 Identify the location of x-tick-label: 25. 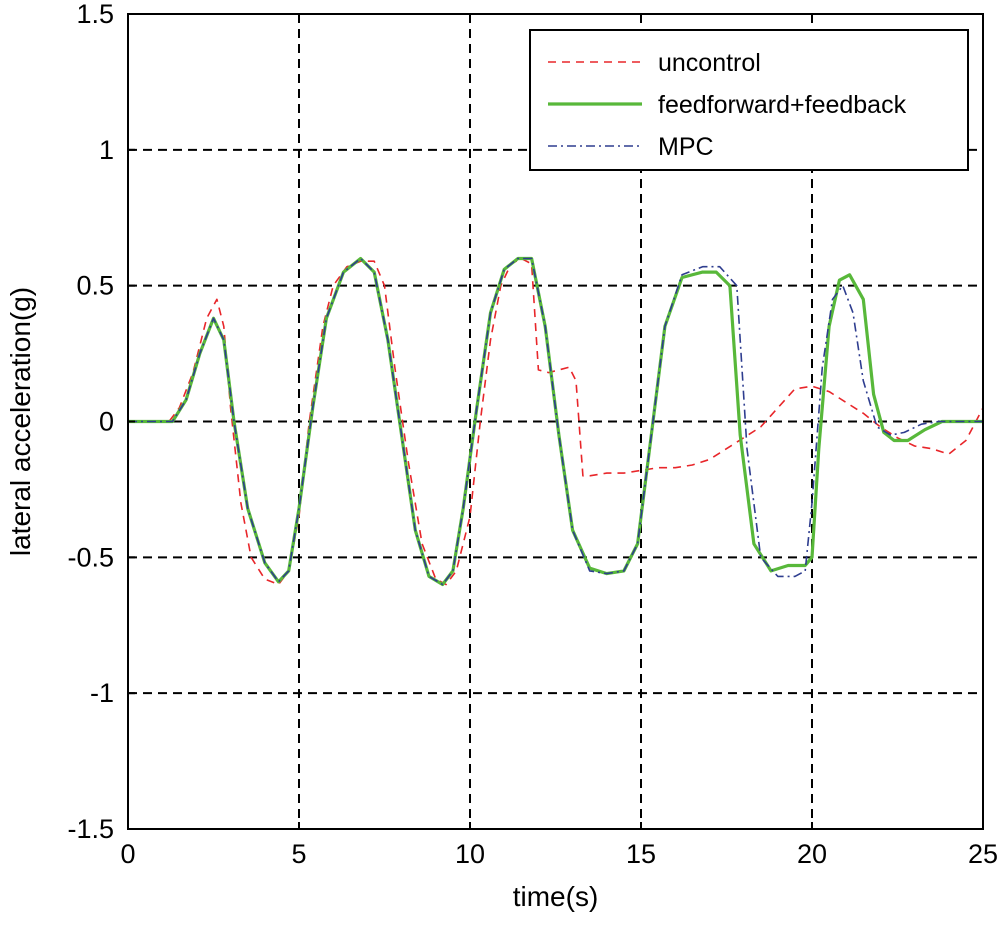
(983, 854).